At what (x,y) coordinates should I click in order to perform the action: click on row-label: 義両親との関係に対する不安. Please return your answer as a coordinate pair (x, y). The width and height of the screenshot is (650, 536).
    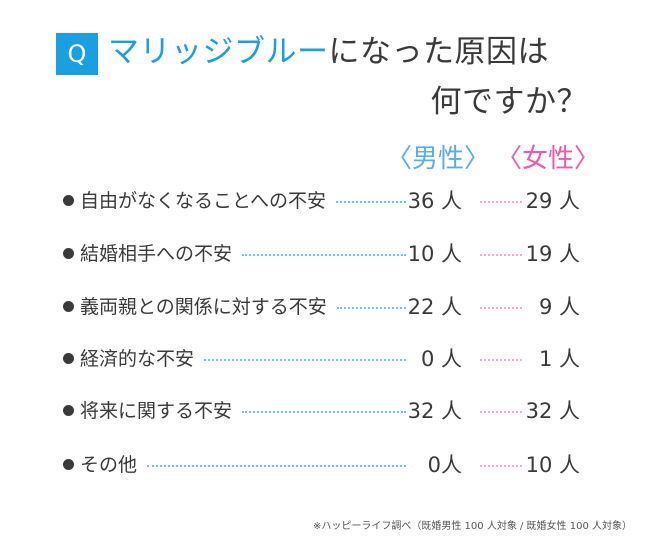
    Looking at the image, I should click on (203, 307).